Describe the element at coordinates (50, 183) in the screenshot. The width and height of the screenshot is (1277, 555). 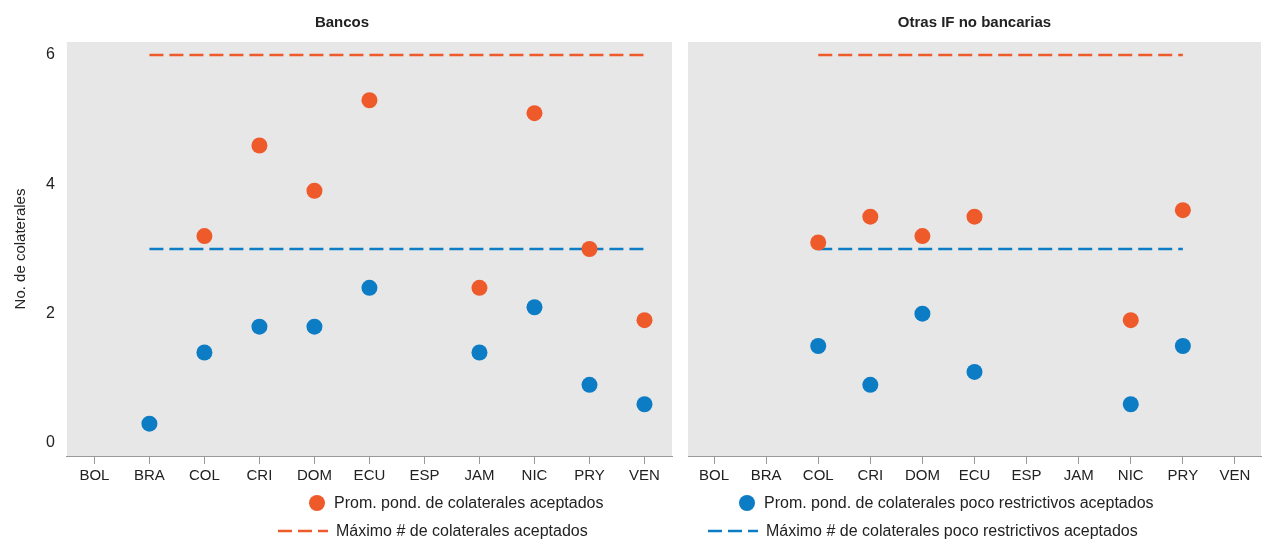
I see `y-tick-label: 4` at that location.